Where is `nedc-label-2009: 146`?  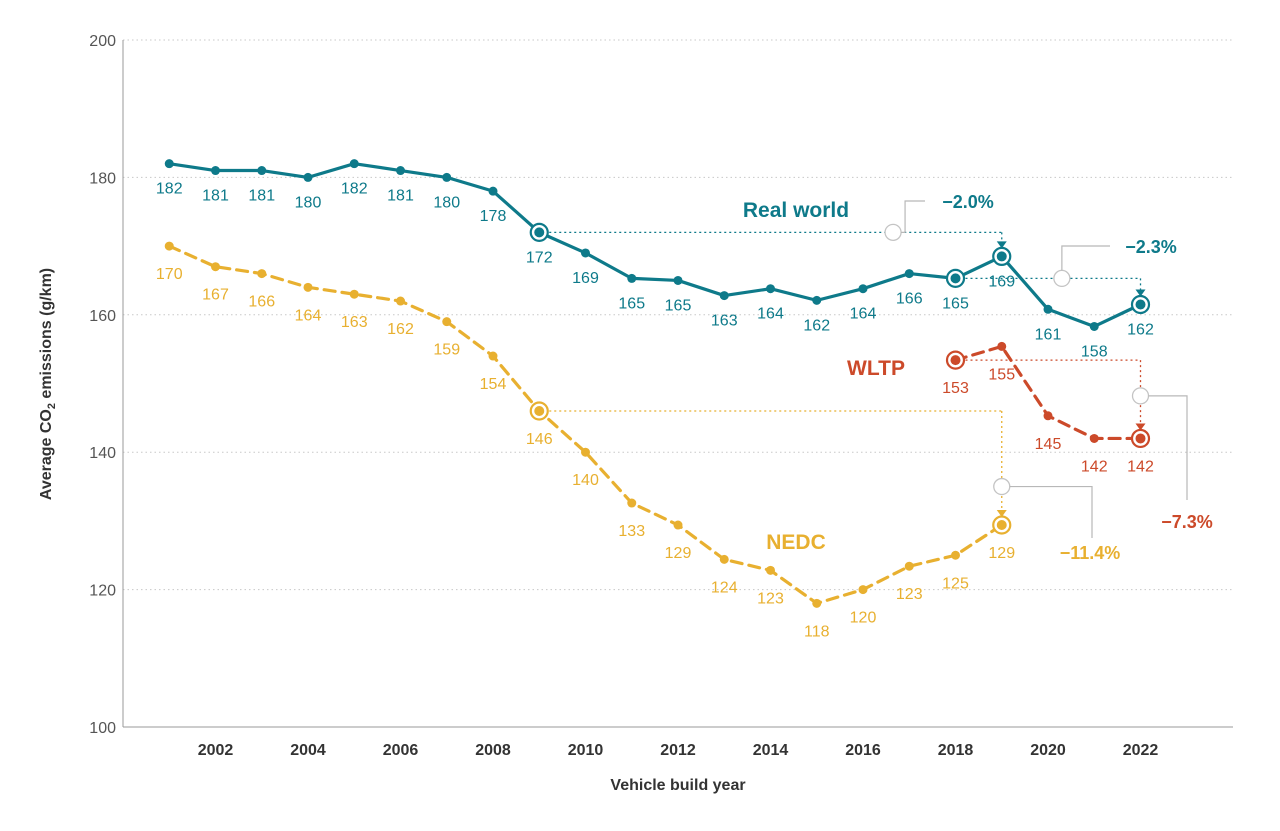 nedc-label-2009: 146 is located at coordinates (539, 439).